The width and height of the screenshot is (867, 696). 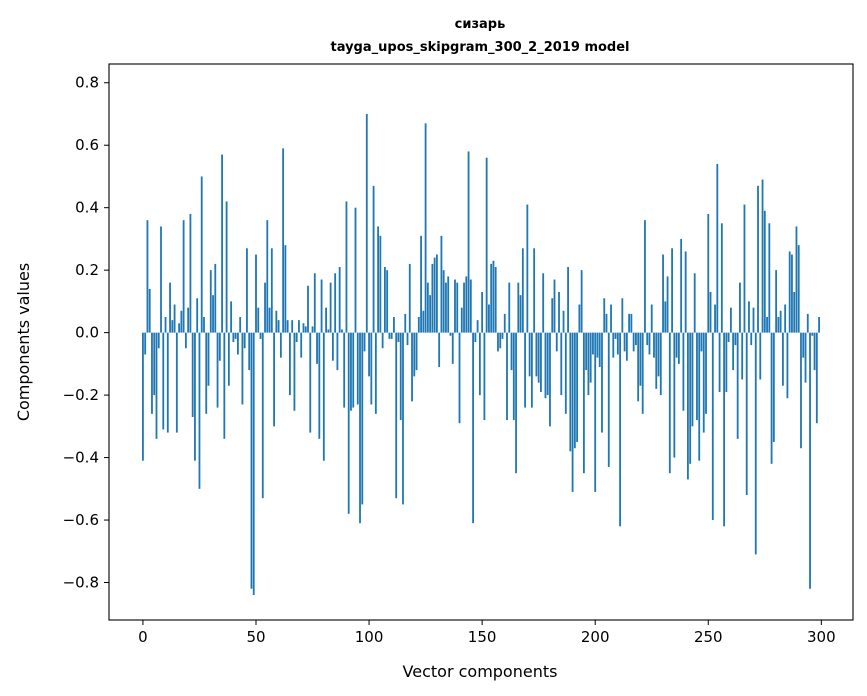 I want to click on y-tick-label: 0.2, so click(x=87, y=270).